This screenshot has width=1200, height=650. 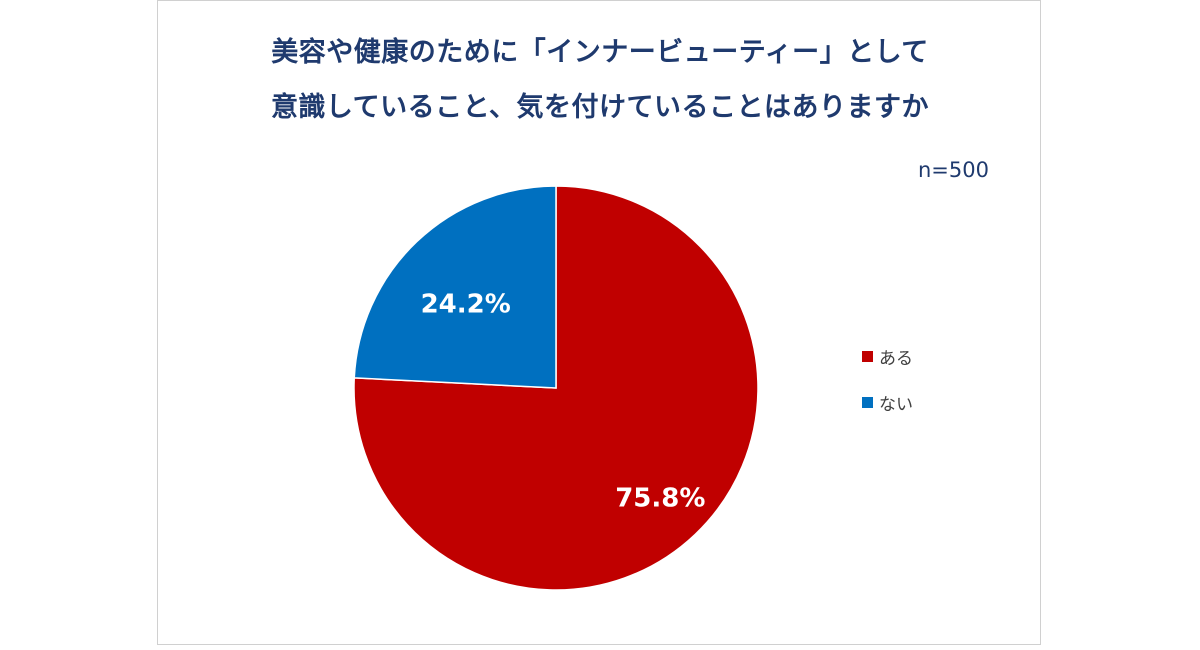 I want to click on data-label-aru: 75.8%, so click(x=660, y=498).